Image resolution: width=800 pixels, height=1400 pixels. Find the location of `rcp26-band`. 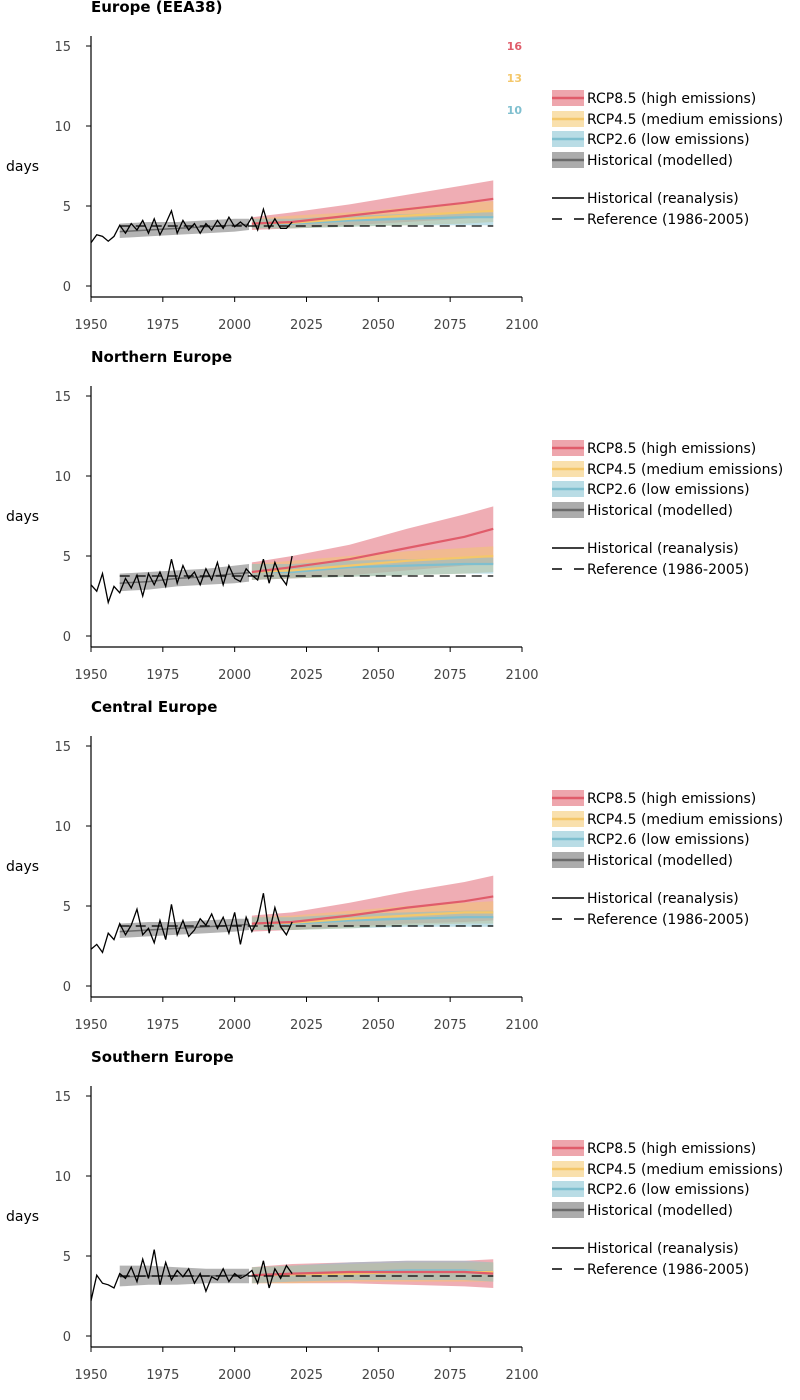

rcp26-band is located at coordinates (372, 568).